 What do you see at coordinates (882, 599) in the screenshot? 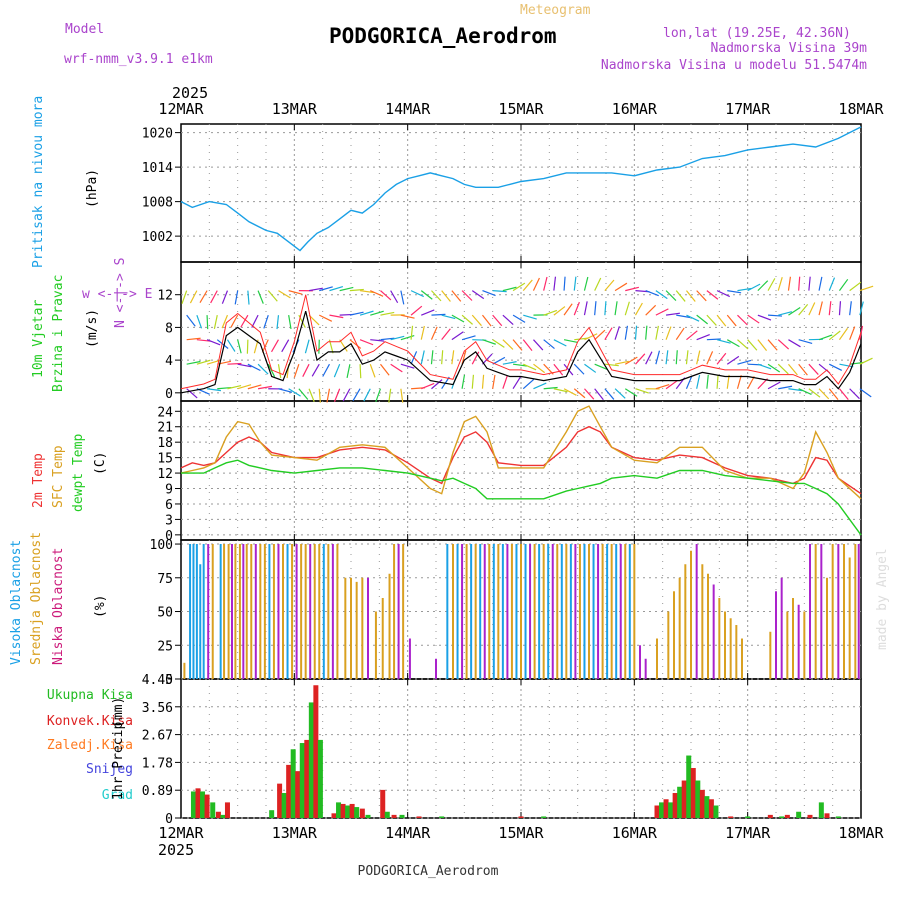
I see `credit-text: made by Angel` at bounding box center [882, 599].